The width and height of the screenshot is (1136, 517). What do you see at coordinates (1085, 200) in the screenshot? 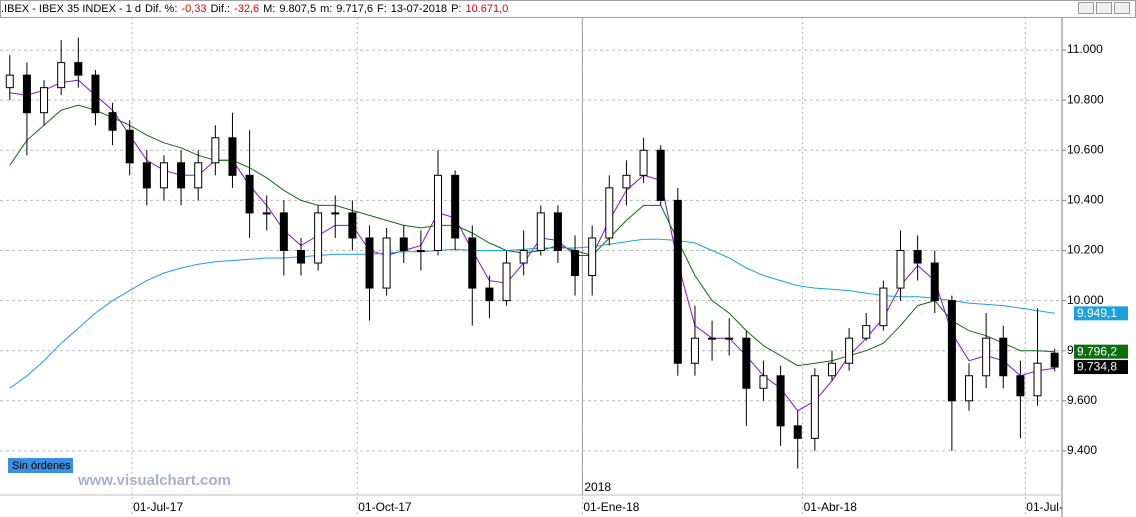
I see `y-tick-label: 10.400` at bounding box center [1085, 200].